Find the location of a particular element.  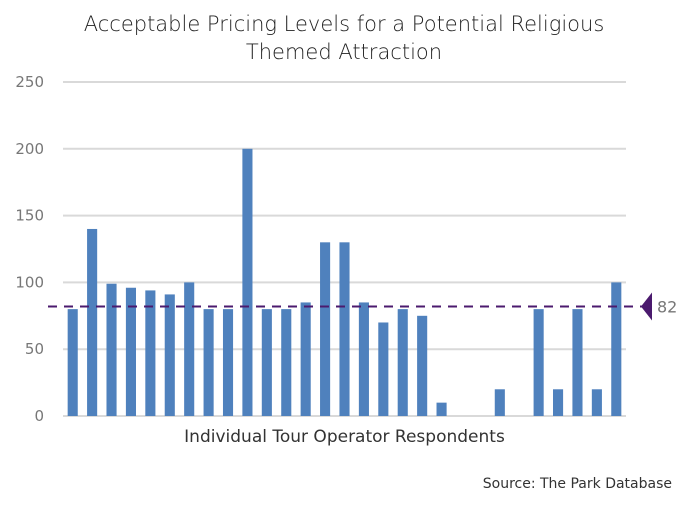

y-tick-label: 200 is located at coordinates (29, 149).